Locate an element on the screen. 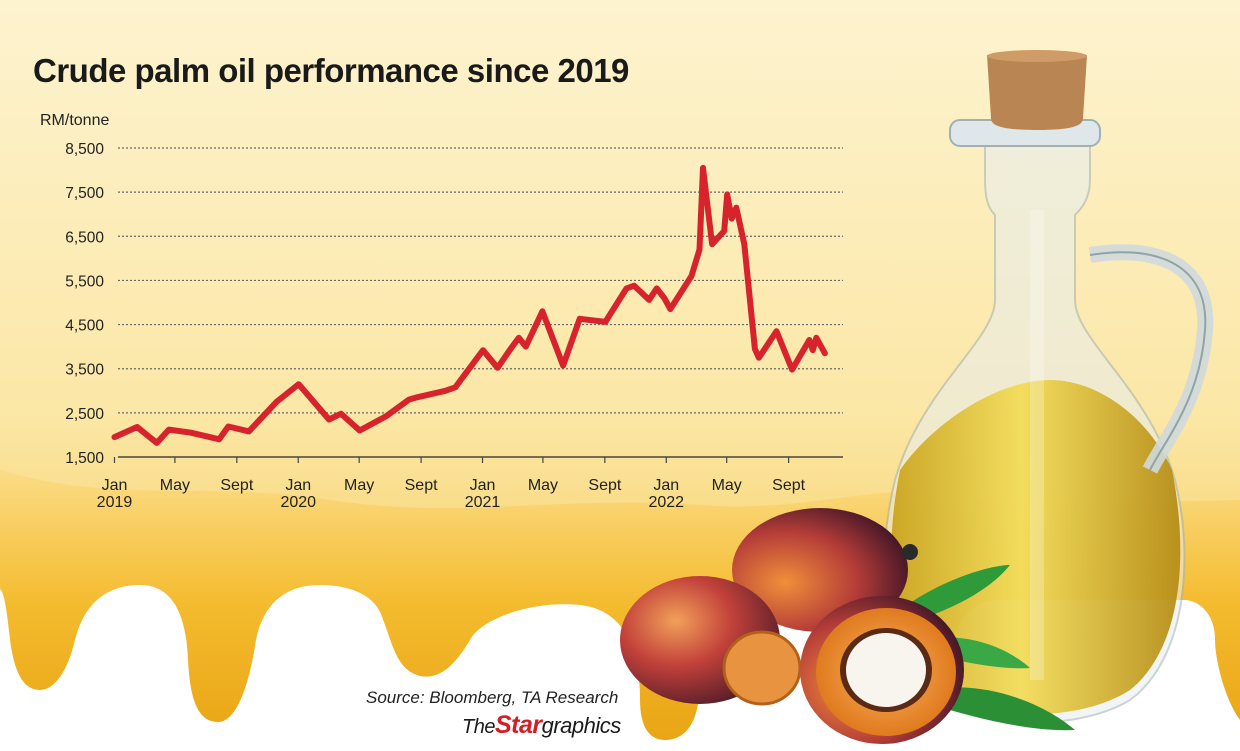 Image resolution: width=1240 pixels, height=751 pixels. y-tick-label: 4,500 is located at coordinates (84, 326).